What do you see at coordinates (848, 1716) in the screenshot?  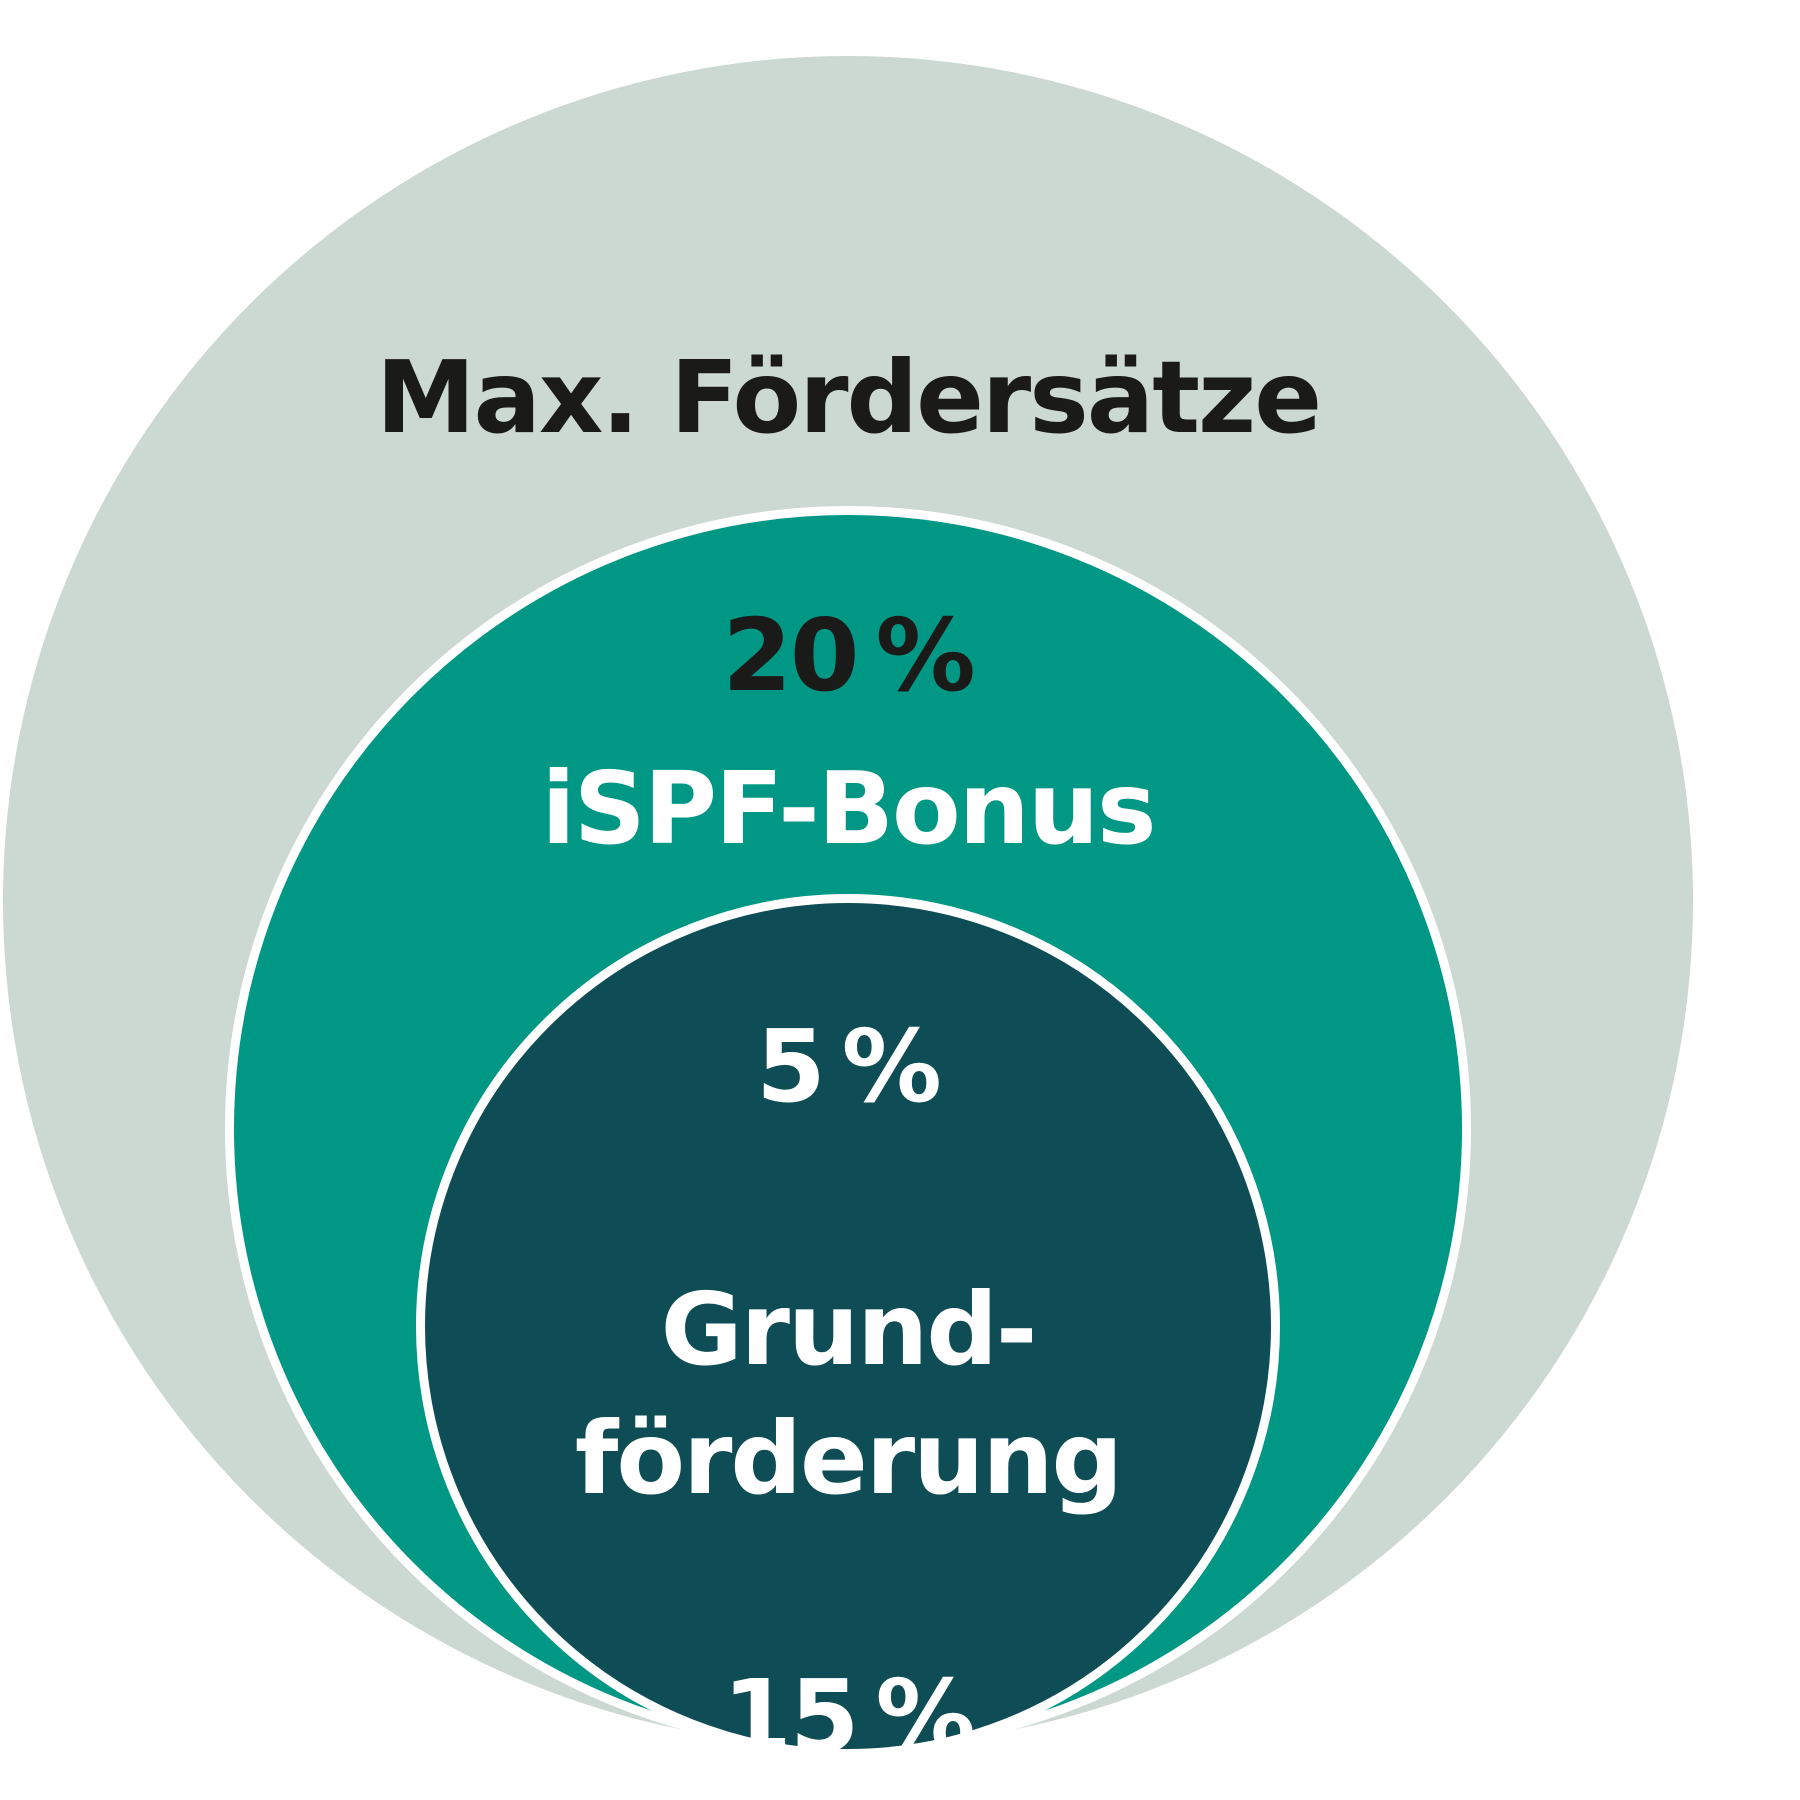 I see `inner-circle-value: 15 %` at bounding box center [848, 1716].